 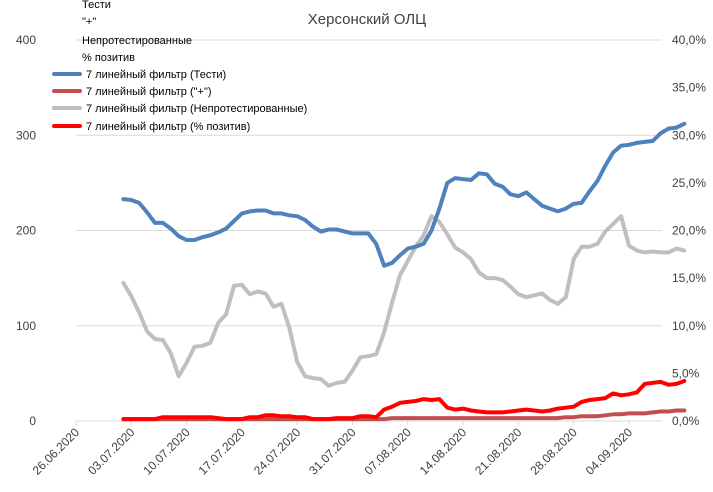 I want to click on x-tick-label: 21.08.2020, so click(x=498, y=451).